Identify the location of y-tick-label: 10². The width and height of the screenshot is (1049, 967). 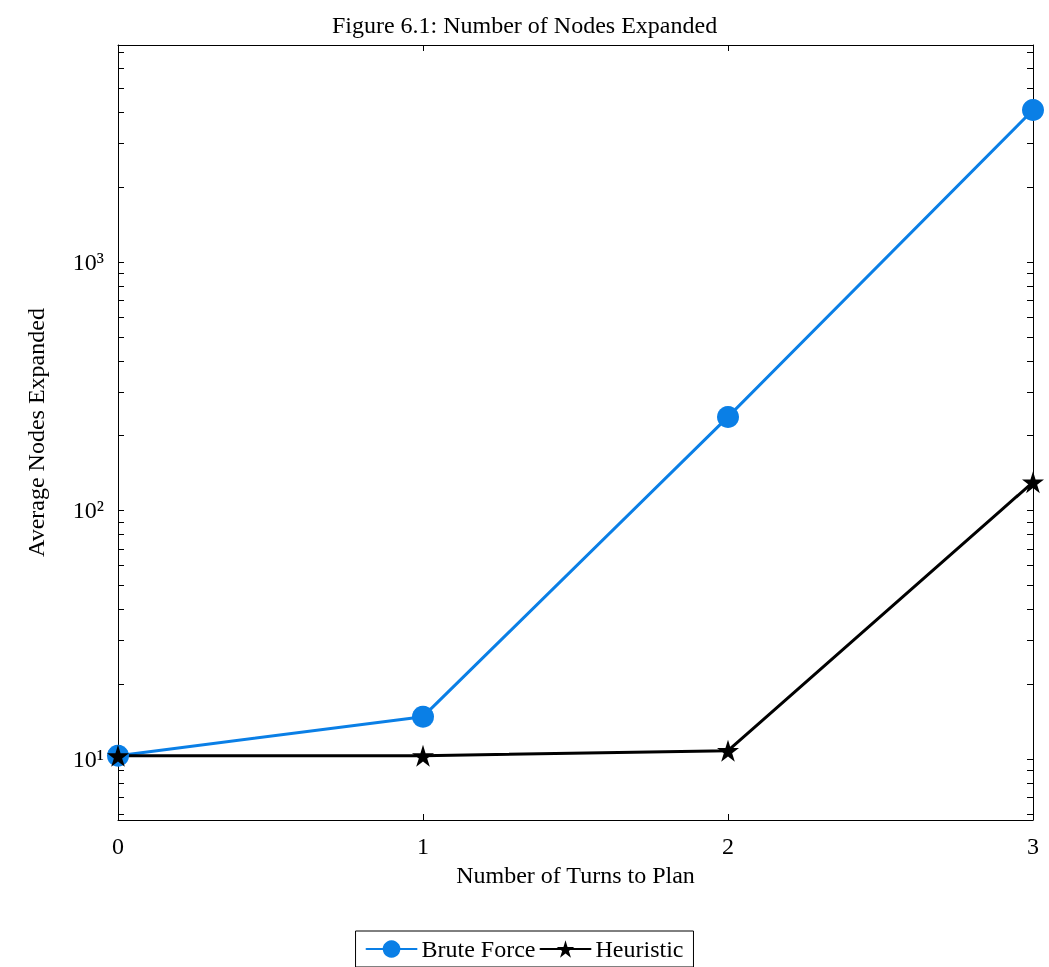
(88, 510).